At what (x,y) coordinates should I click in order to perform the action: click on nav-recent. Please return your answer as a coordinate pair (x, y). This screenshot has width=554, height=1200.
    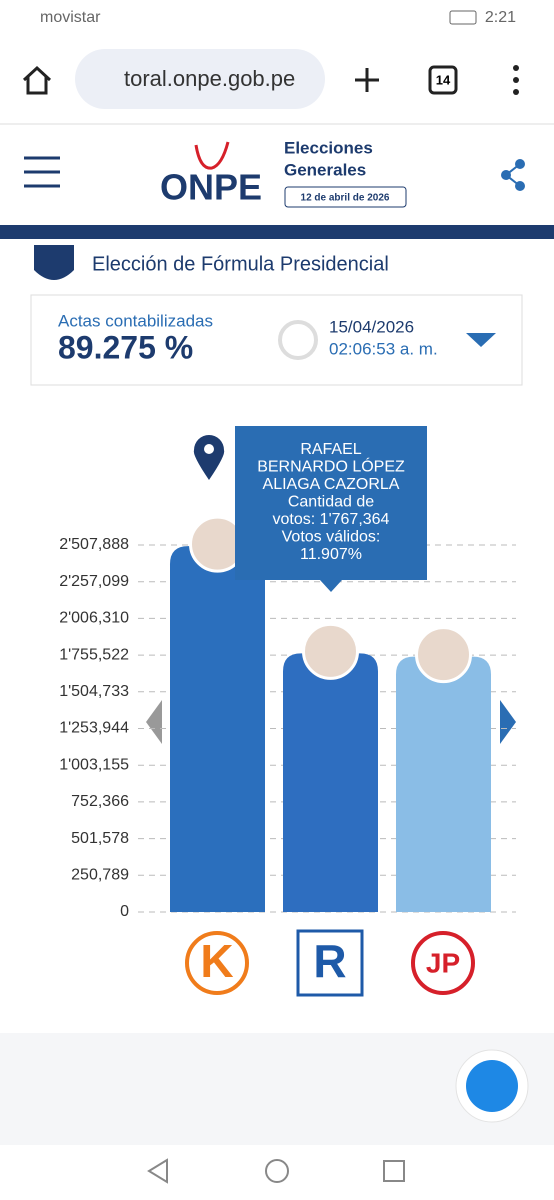
    Looking at the image, I should click on (394, 1171).